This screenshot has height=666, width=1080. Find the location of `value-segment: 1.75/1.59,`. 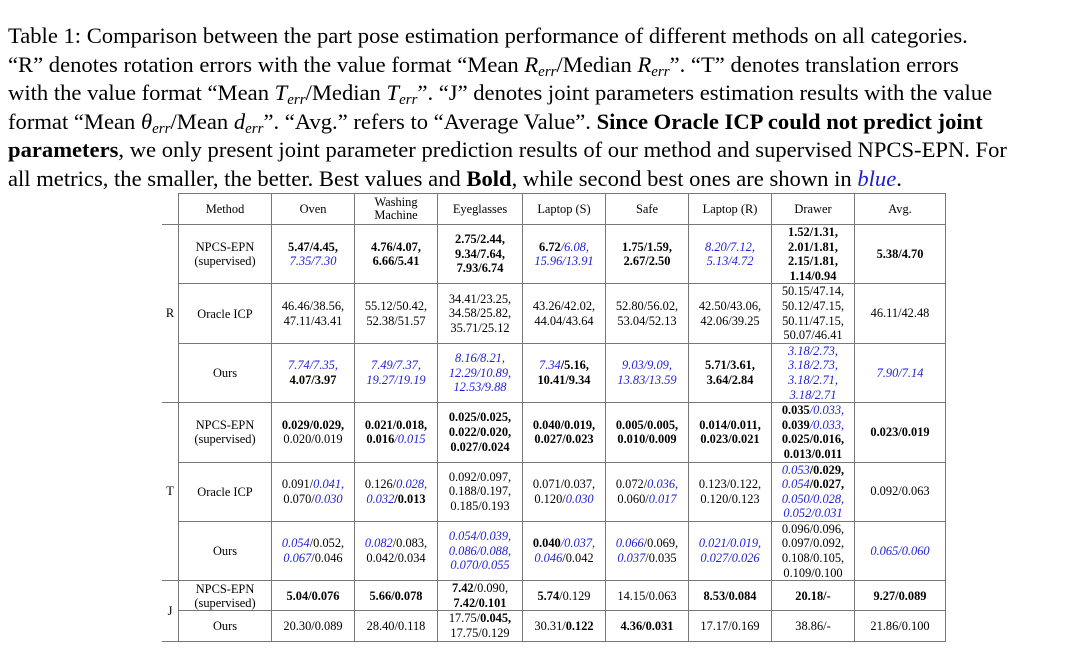

value-segment: 1.75/1.59, is located at coordinates (647, 246).